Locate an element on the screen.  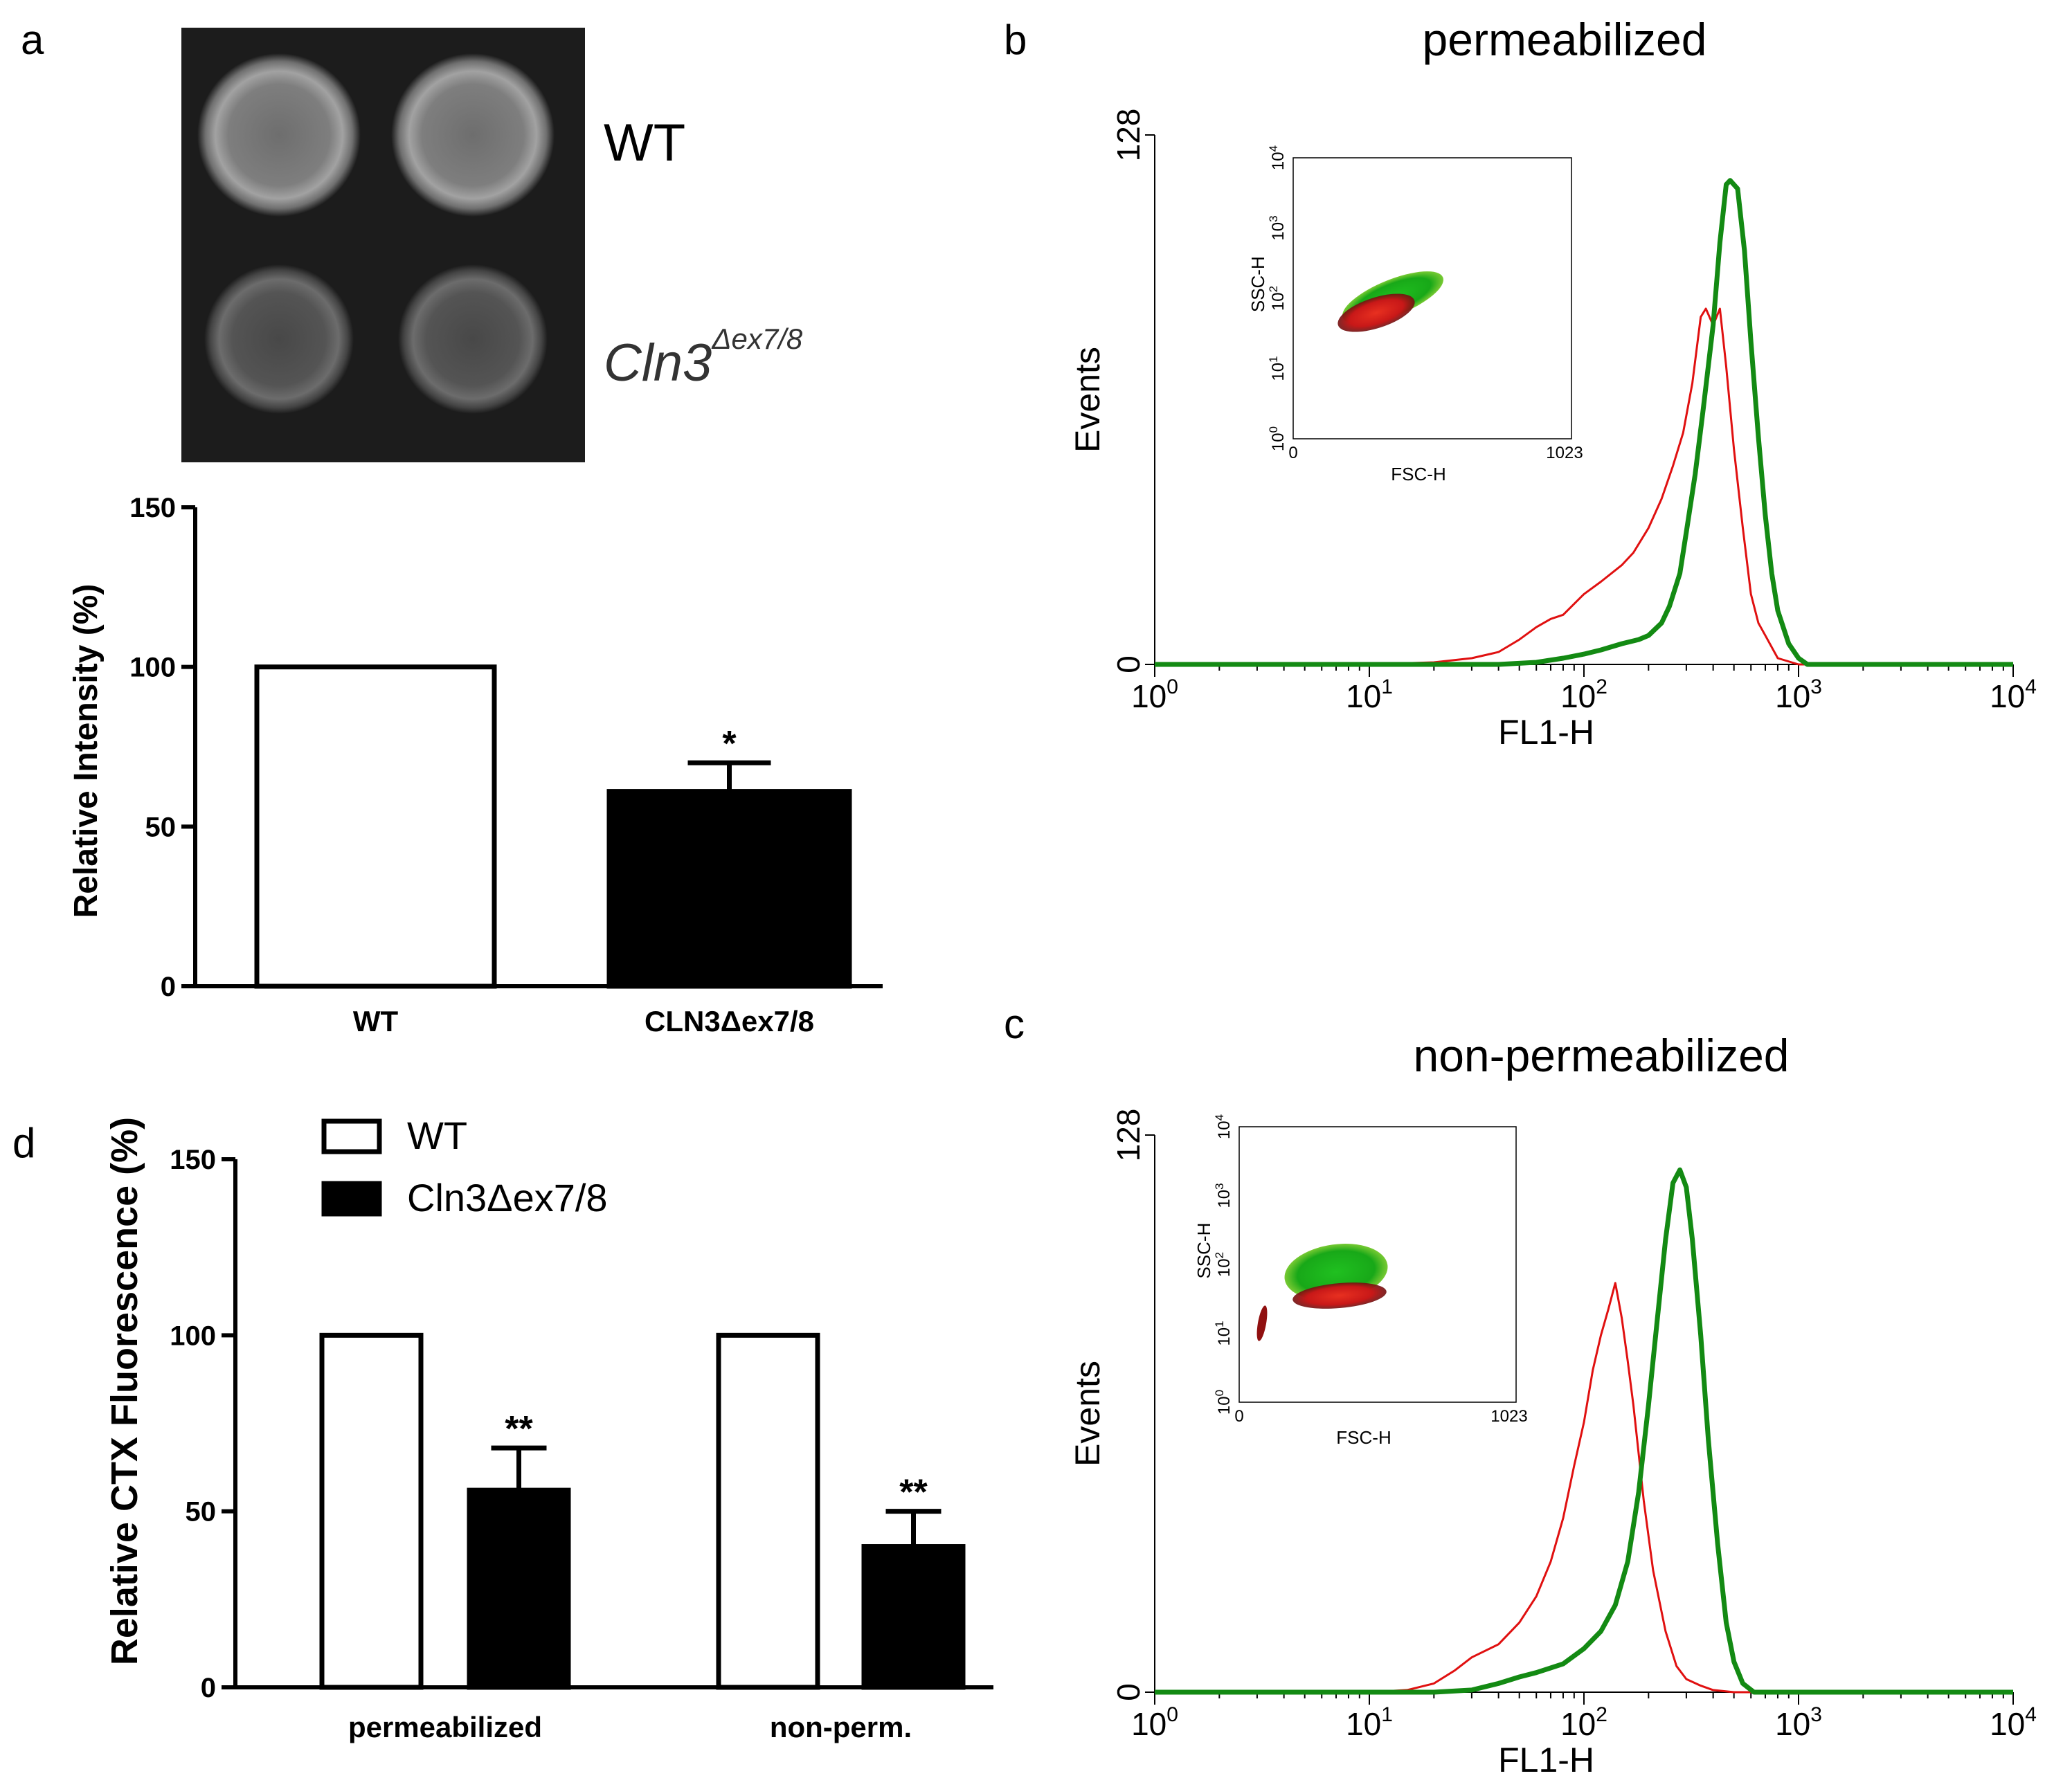
inset-y-tick-exp-c-4: 4 is located at coordinates (1219, 1117).